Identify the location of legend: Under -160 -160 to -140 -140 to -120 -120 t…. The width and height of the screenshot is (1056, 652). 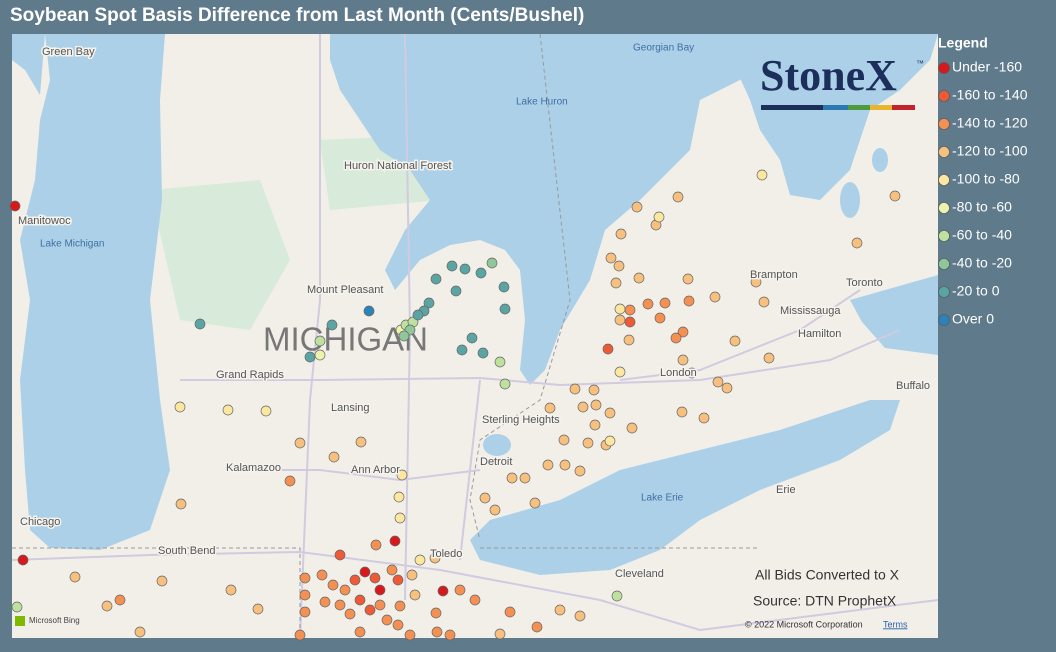
(983, 193).